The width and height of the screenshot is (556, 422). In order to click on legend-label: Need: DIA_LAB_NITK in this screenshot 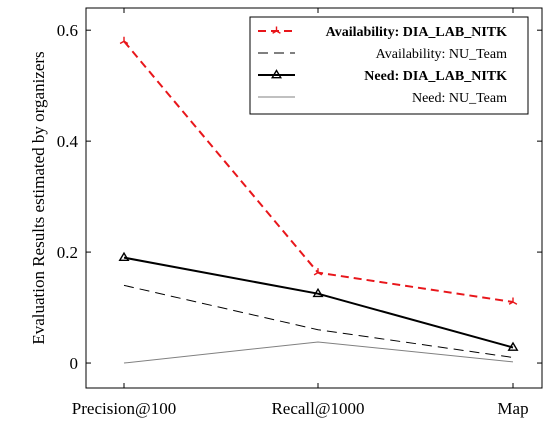, I will do `click(435, 76)`.